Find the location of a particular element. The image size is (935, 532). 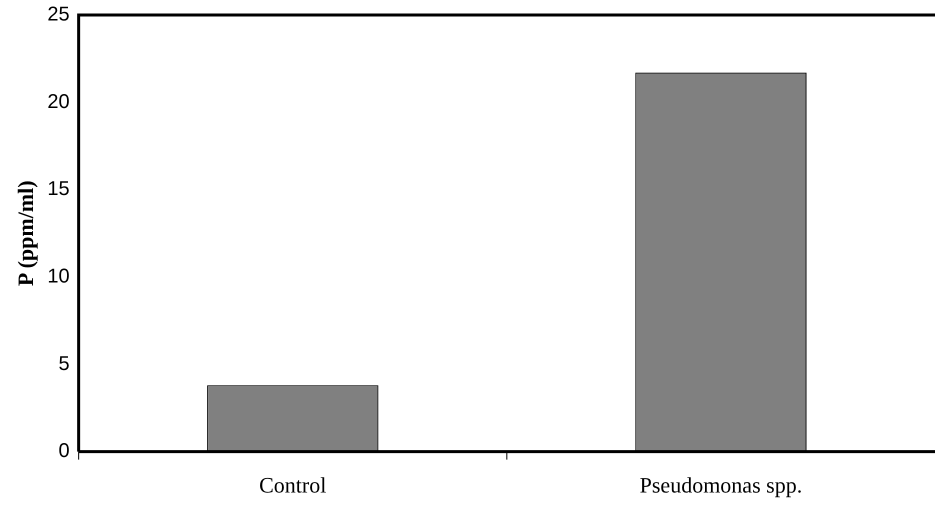

y-tick-label: 20 is located at coordinates (58, 101).